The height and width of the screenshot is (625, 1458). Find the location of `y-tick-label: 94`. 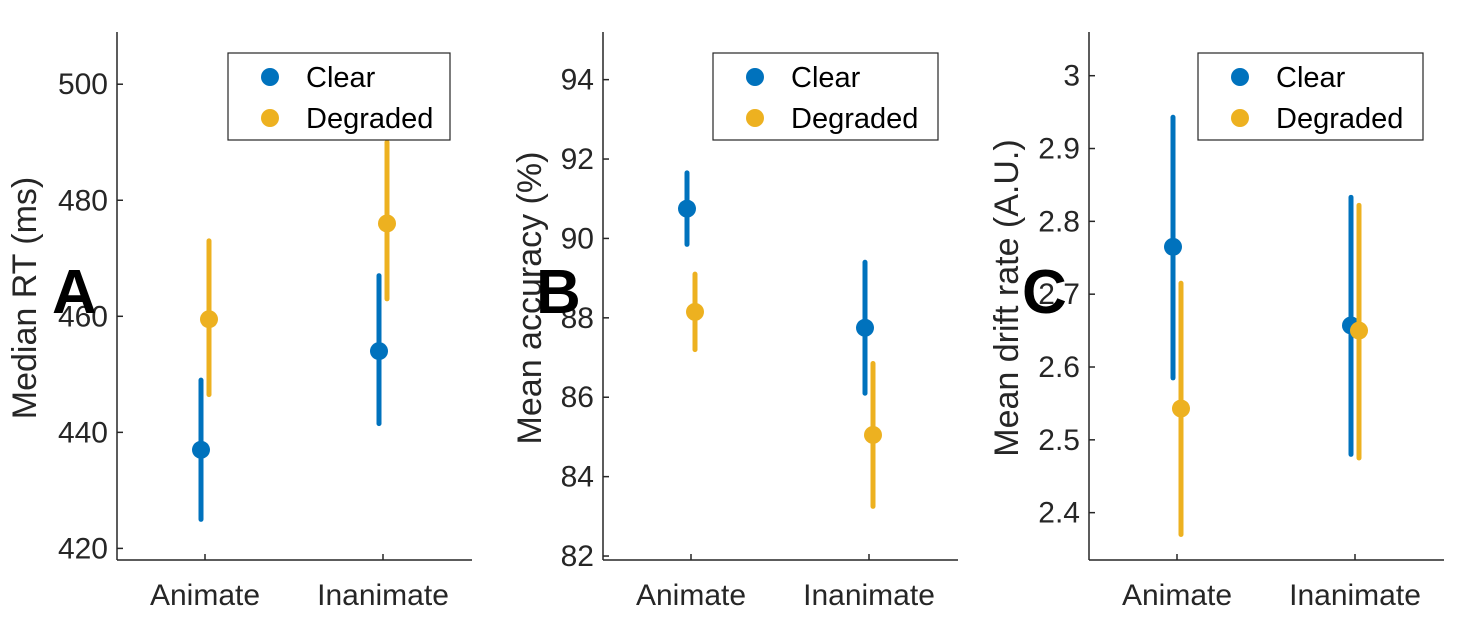

y-tick-label: 94 is located at coordinates (577, 80).